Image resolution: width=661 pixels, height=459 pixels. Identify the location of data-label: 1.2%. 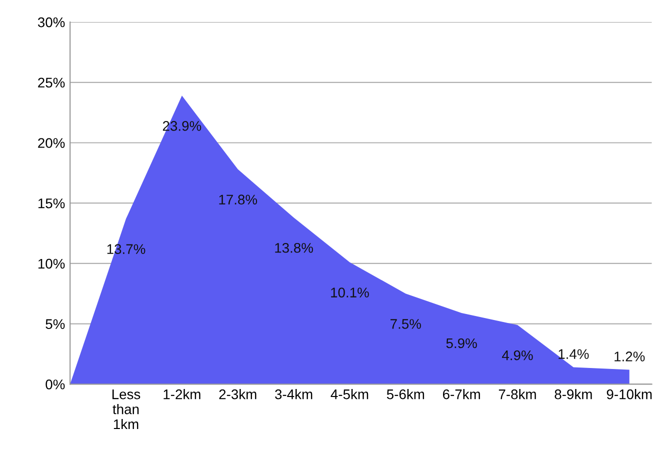
(629, 357).